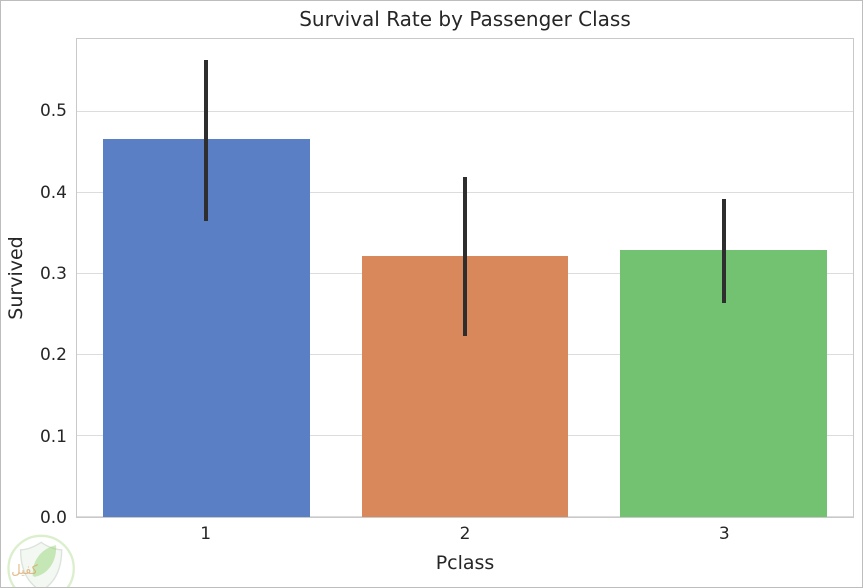 The width and height of the screenshot is (863, 588). Describe the element at coordinates (465, 19) in the screenshot. I see `chart-title: Survival Rate by Passenger Class` at that location.